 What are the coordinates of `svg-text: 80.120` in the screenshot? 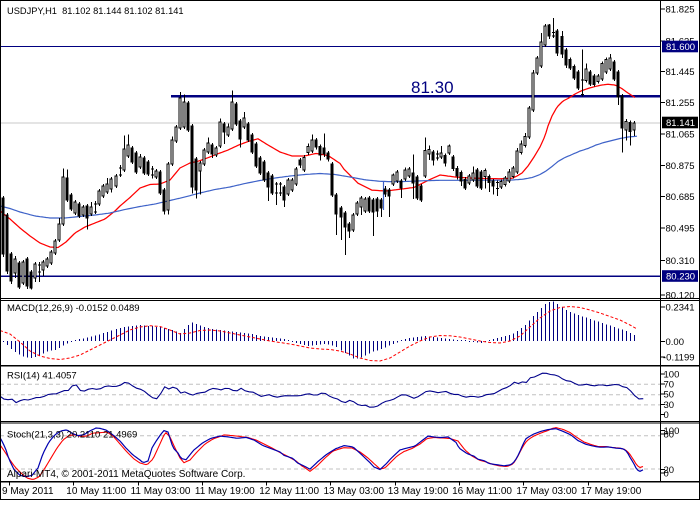 It's located at (680, 296).